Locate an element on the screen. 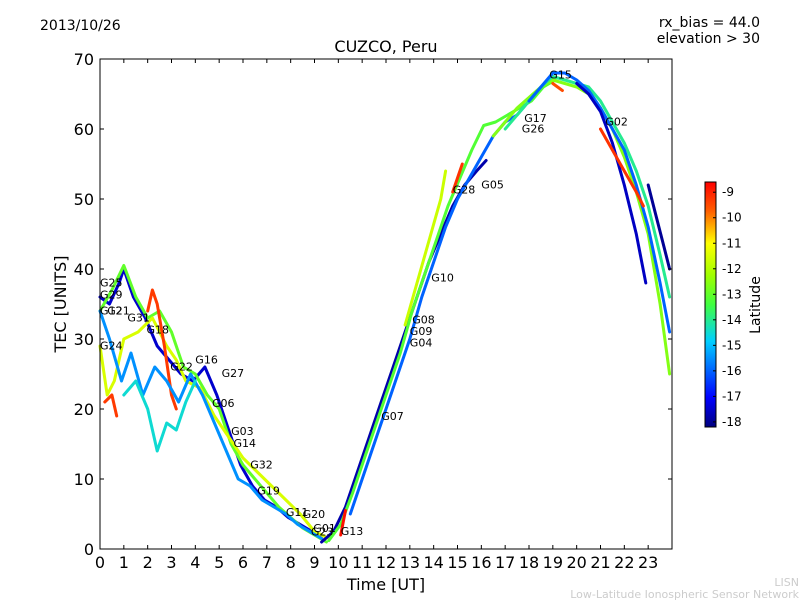  satellite-label-g11: G11 is located at coordinates (297, 512).